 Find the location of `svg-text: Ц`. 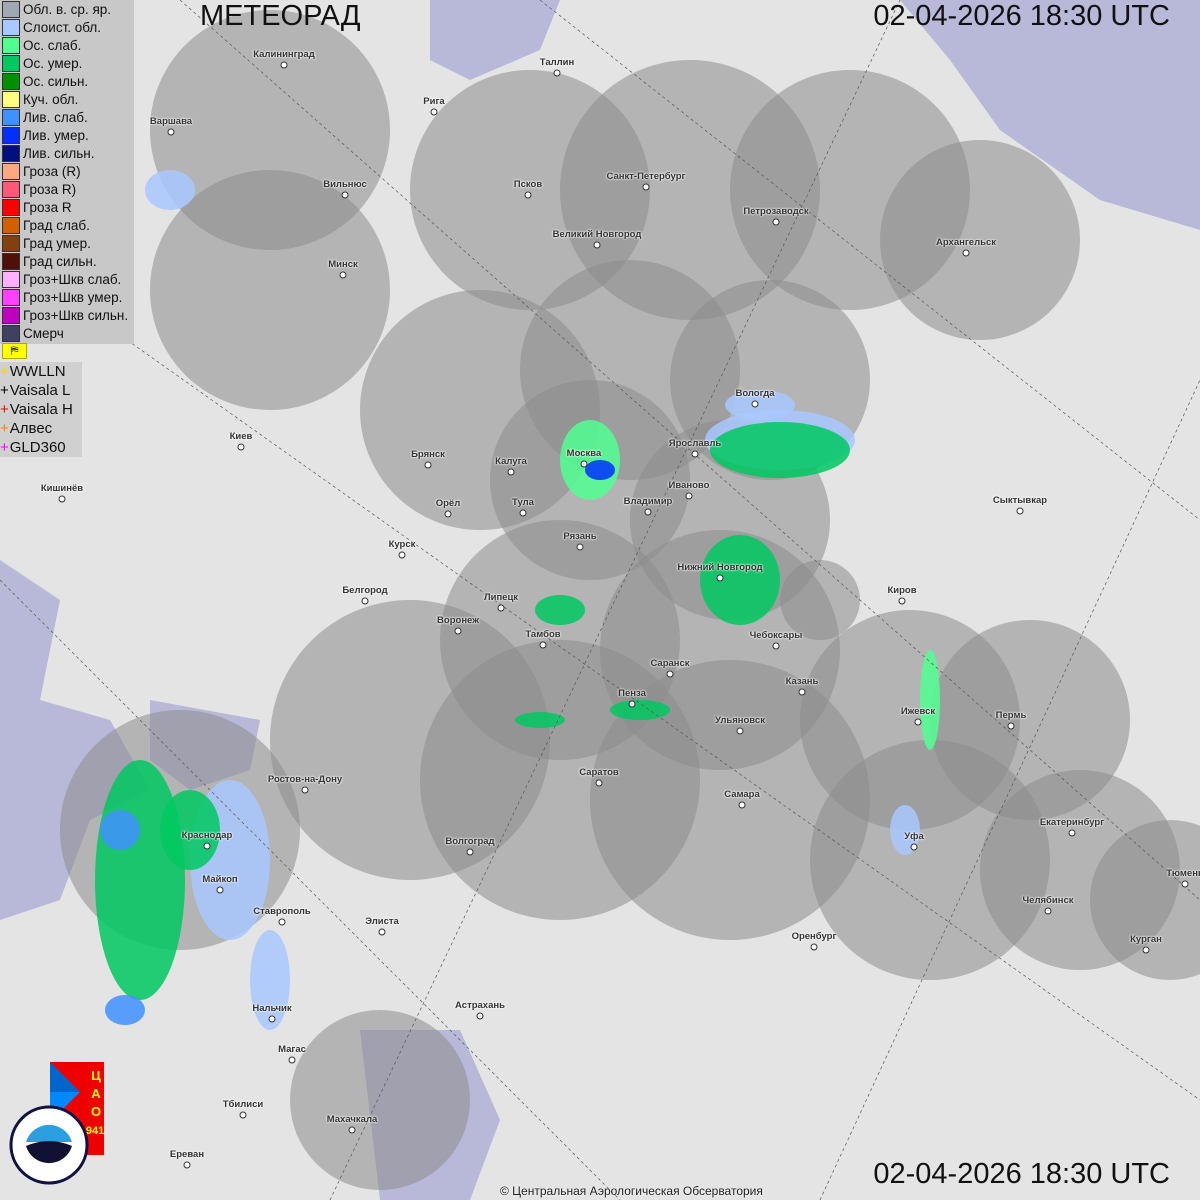

svg-text: Ц is located at coordinates (96, 1075).